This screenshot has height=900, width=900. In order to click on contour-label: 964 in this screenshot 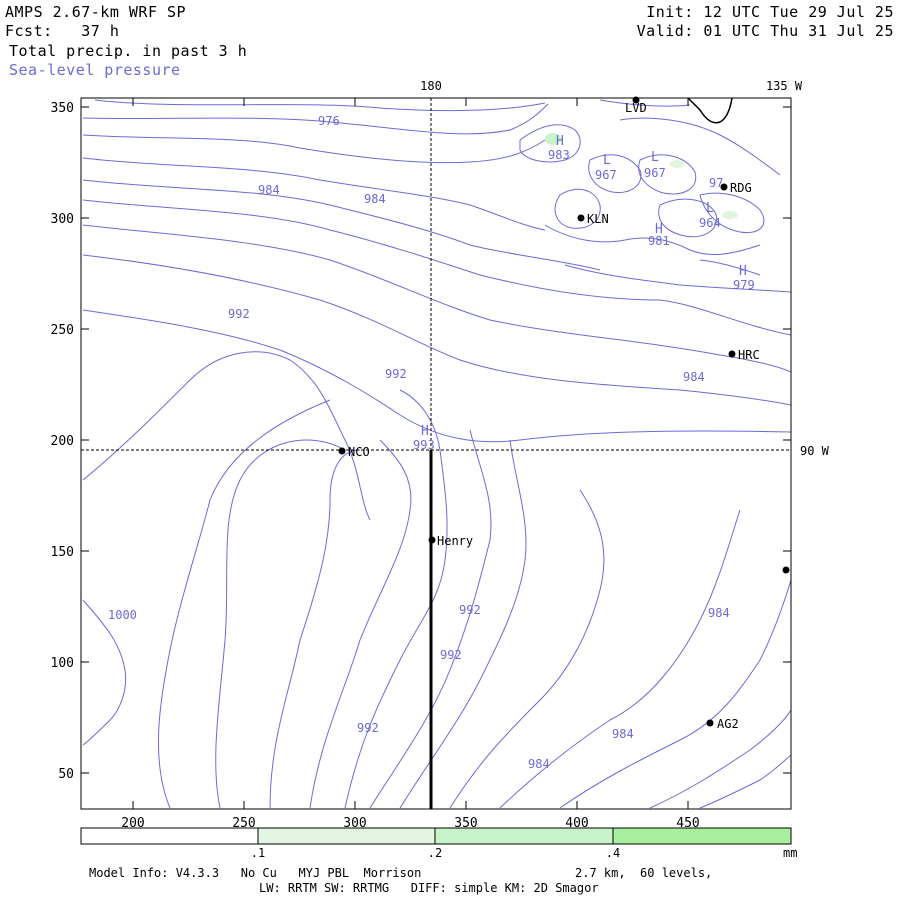, I will do `click(710, 223)`.